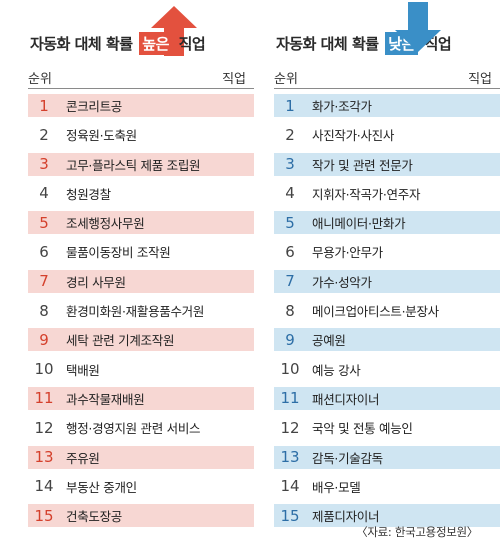  I want to click on job-name: 가수·성악가, so click(342, 282).